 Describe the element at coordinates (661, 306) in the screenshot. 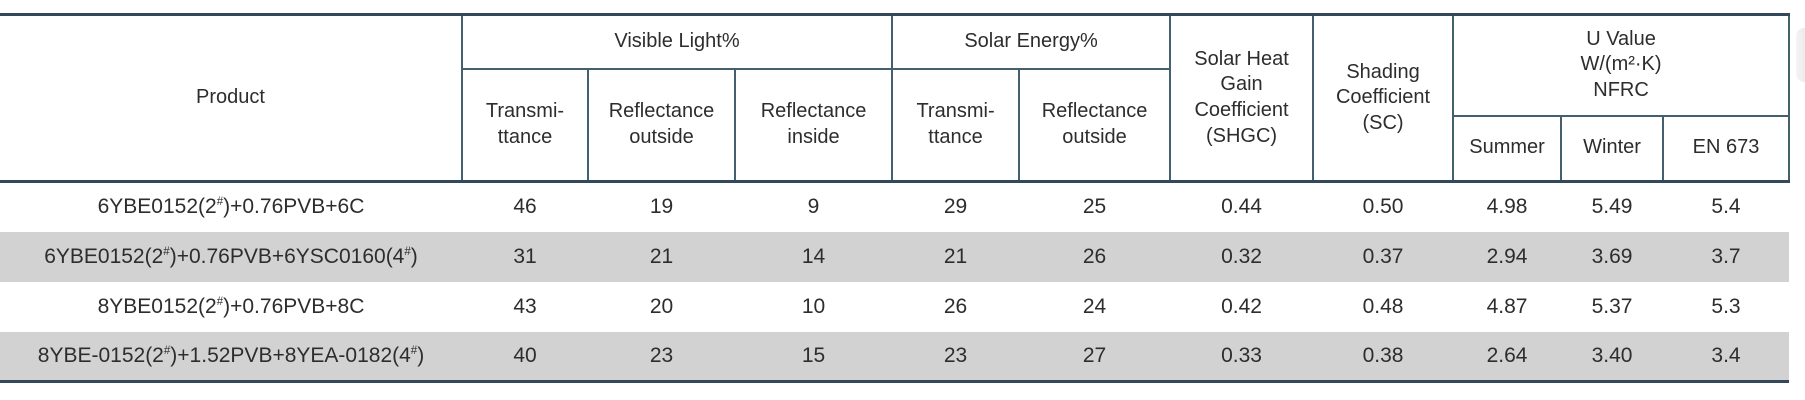

I see `vl-reflectance-outside-value: 20` at that location.